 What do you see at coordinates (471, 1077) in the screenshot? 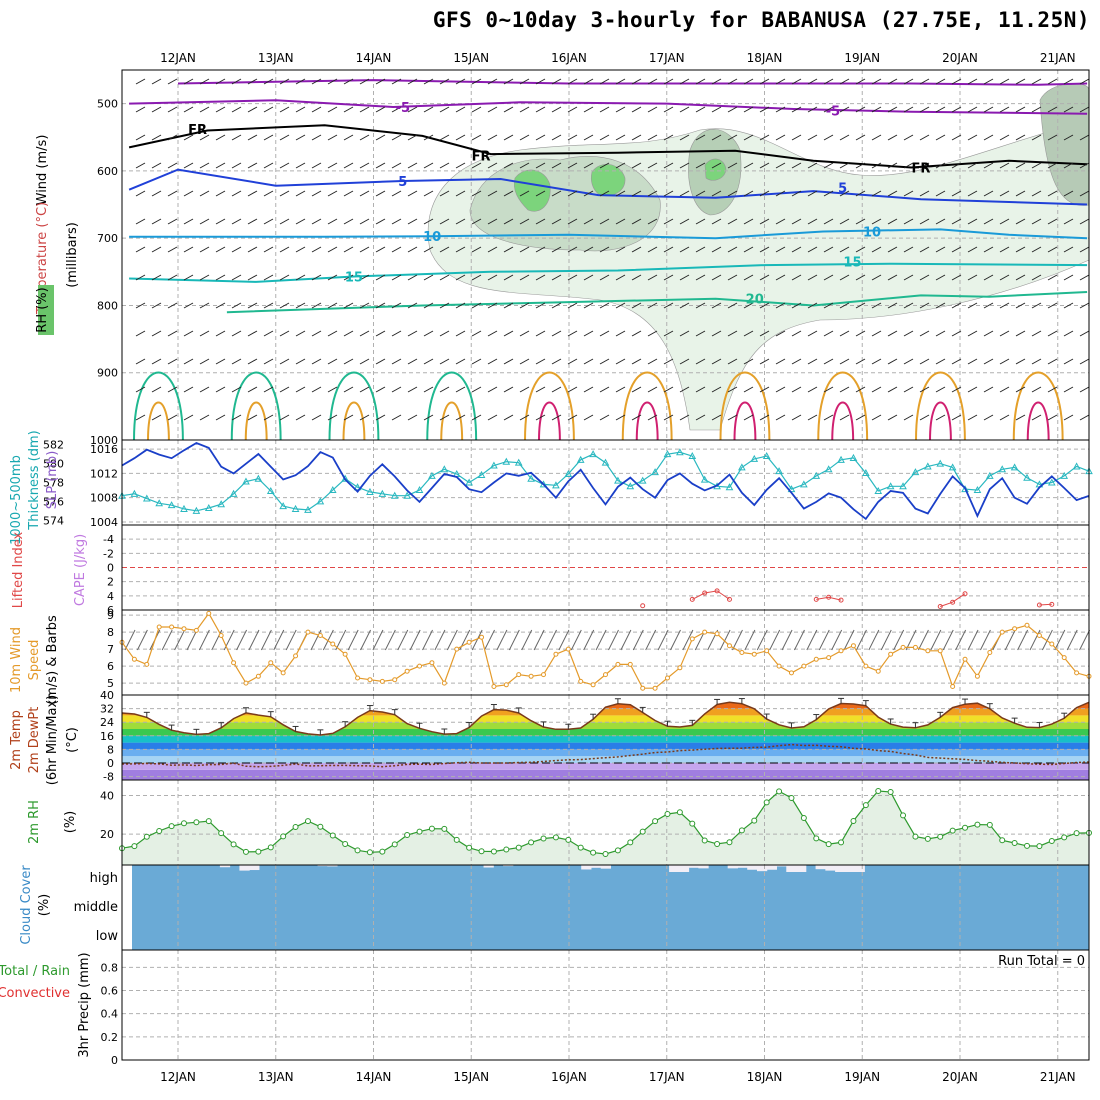
I see `date-label-bottom: 15JAN` at bounding box center [471, 1077].